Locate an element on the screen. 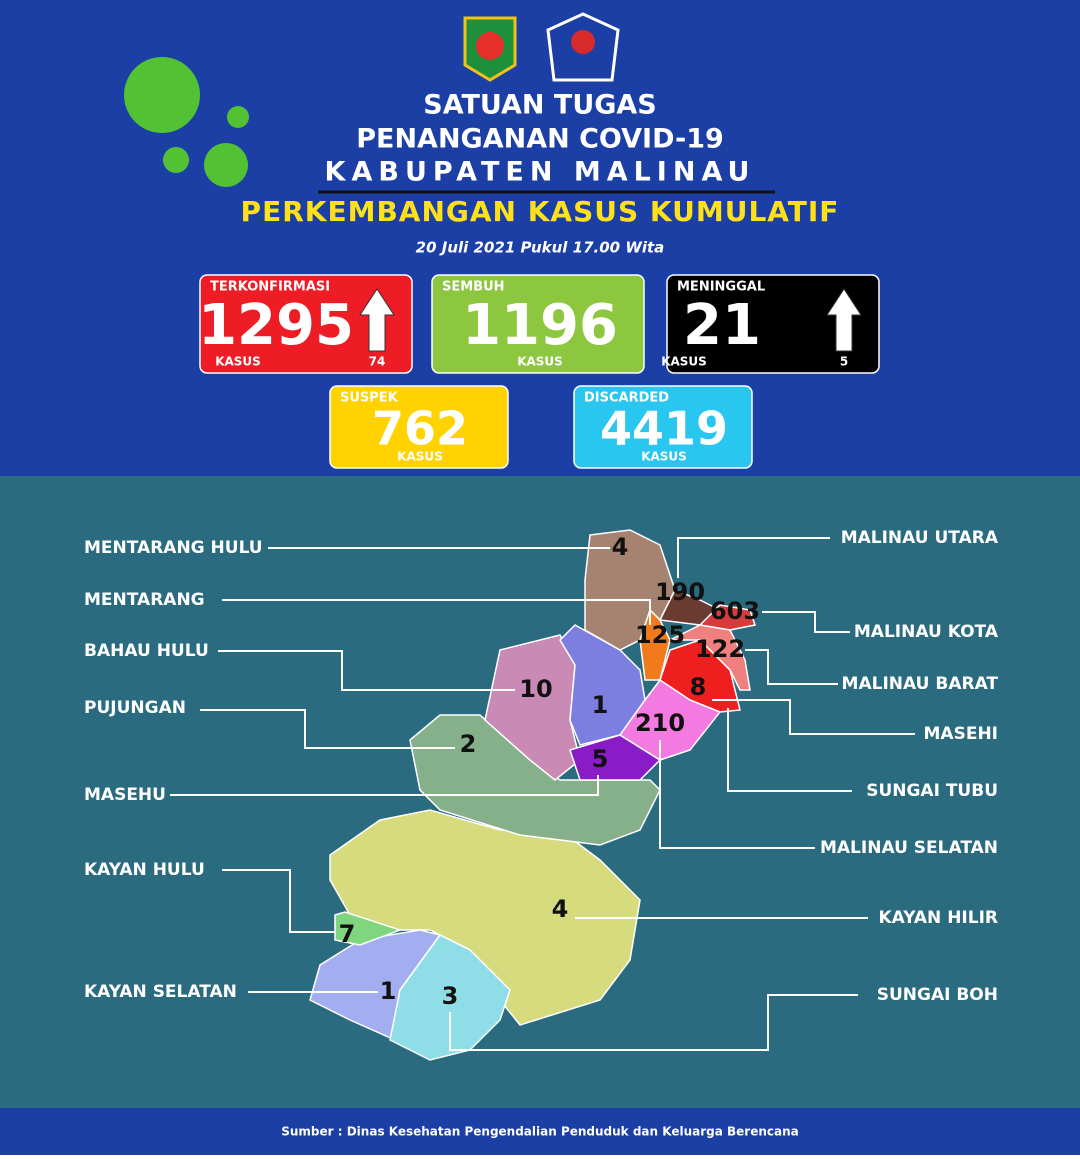 This screenshot has width=1080, height=1159. district-value: 125 is located at coordinates (660, 635).